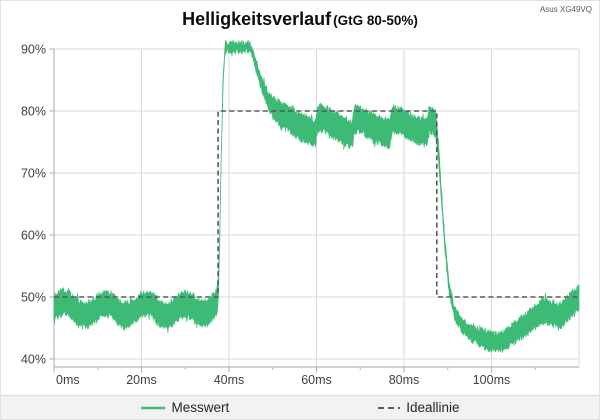 The width and height of the screenshot is (600, 420). What do you see at coordinates (33, 112) in the screenshot?
I see `y-tick-label: 80%` at bounding box center [33, 112].